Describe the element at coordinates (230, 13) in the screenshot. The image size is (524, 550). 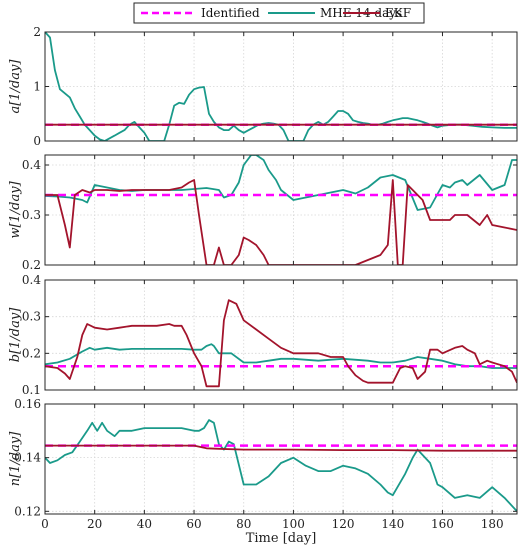
I see `legend-label-identified: Identified` at that location.